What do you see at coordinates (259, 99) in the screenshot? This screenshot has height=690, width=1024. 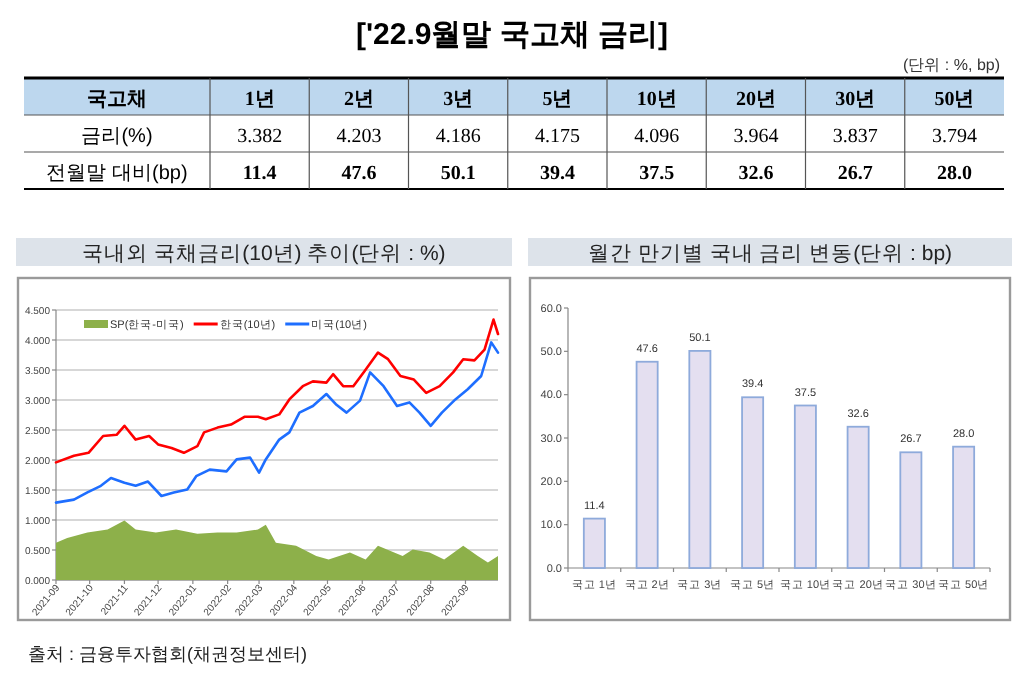 I see `category-label: 1년` at bounding box center [259, 99].